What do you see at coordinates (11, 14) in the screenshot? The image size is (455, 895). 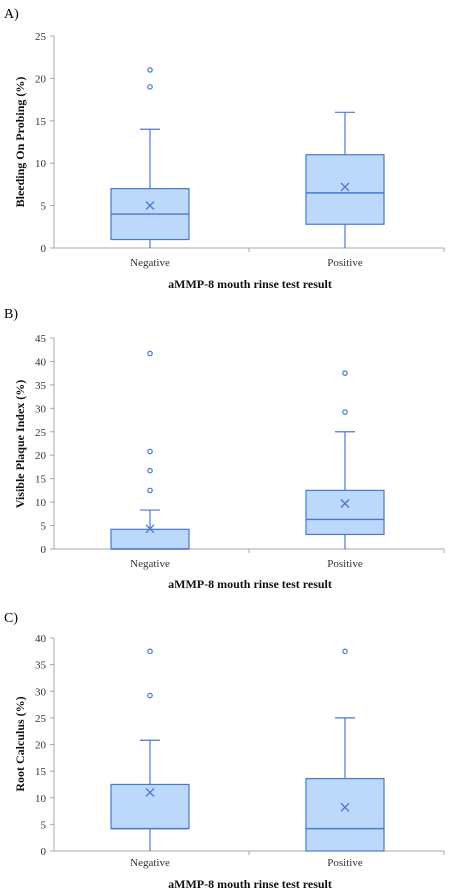 I see `panel-label: A)` at bounding box center [11, 14].